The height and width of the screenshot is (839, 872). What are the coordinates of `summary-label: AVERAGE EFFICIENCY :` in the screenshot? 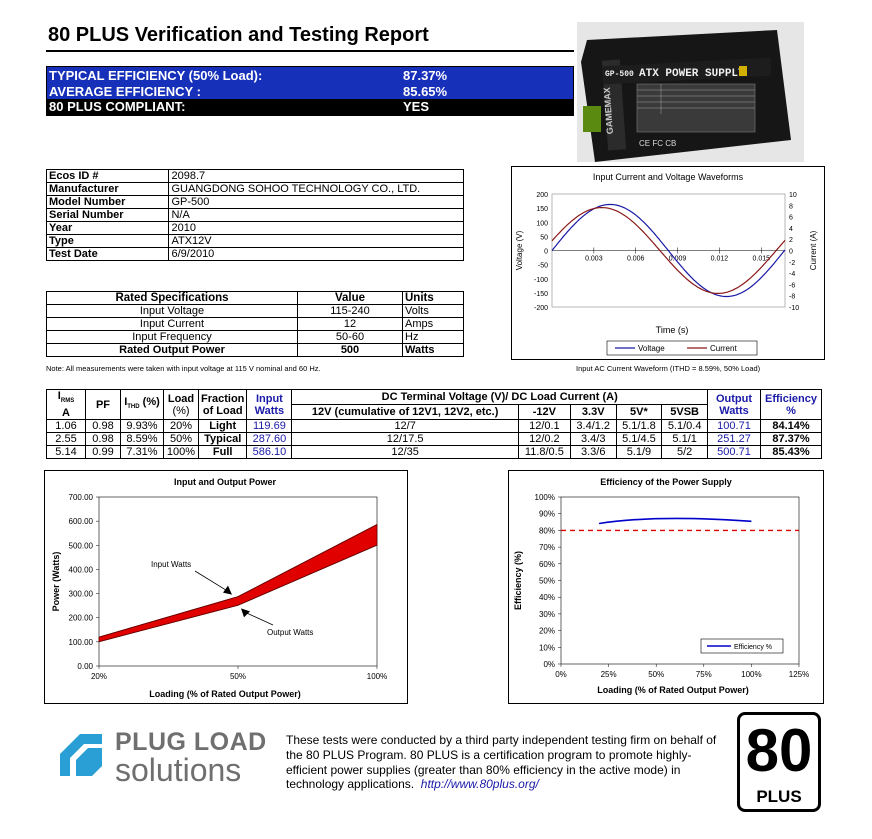 It's located at (125, 91).